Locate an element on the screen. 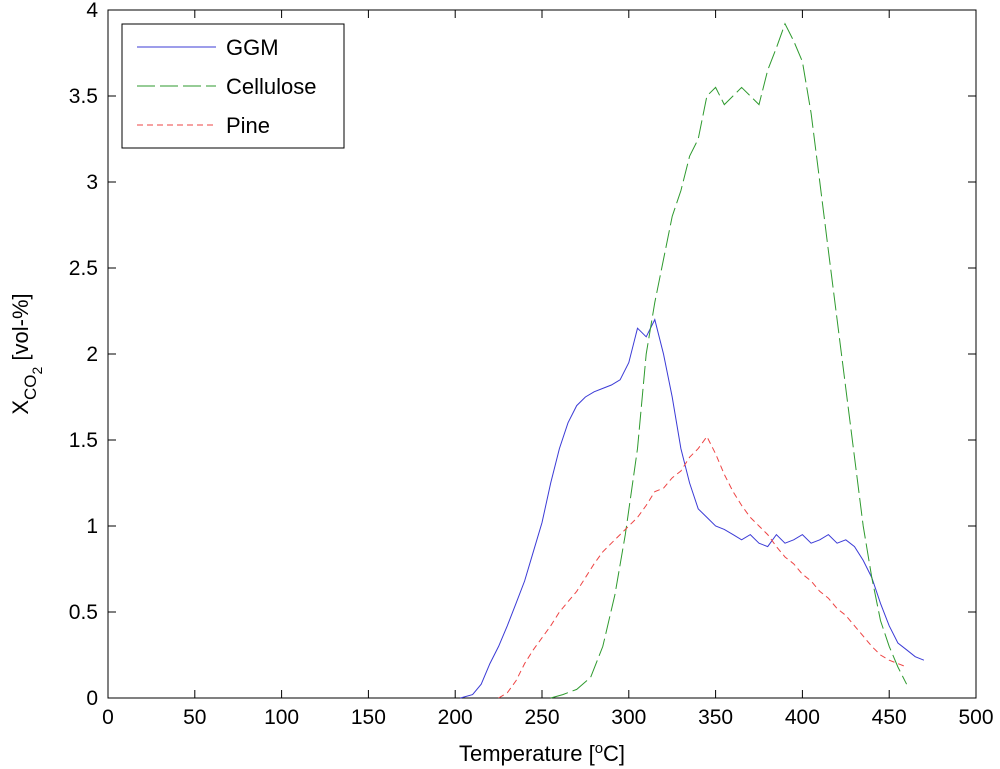 This screenshot has width=1000, height=769. y-tick-label: 0 is located at coordinates (92, 698).